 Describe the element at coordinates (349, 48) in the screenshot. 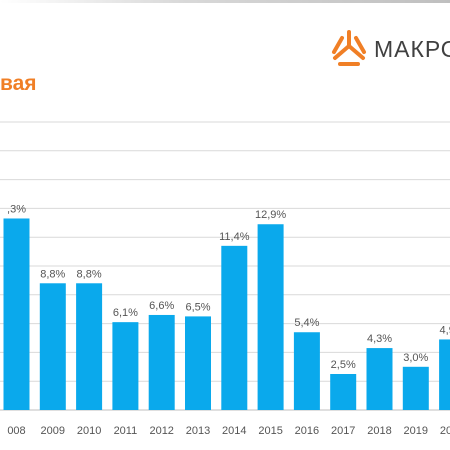

I see `macro-triangle-logo-icon` at that location.